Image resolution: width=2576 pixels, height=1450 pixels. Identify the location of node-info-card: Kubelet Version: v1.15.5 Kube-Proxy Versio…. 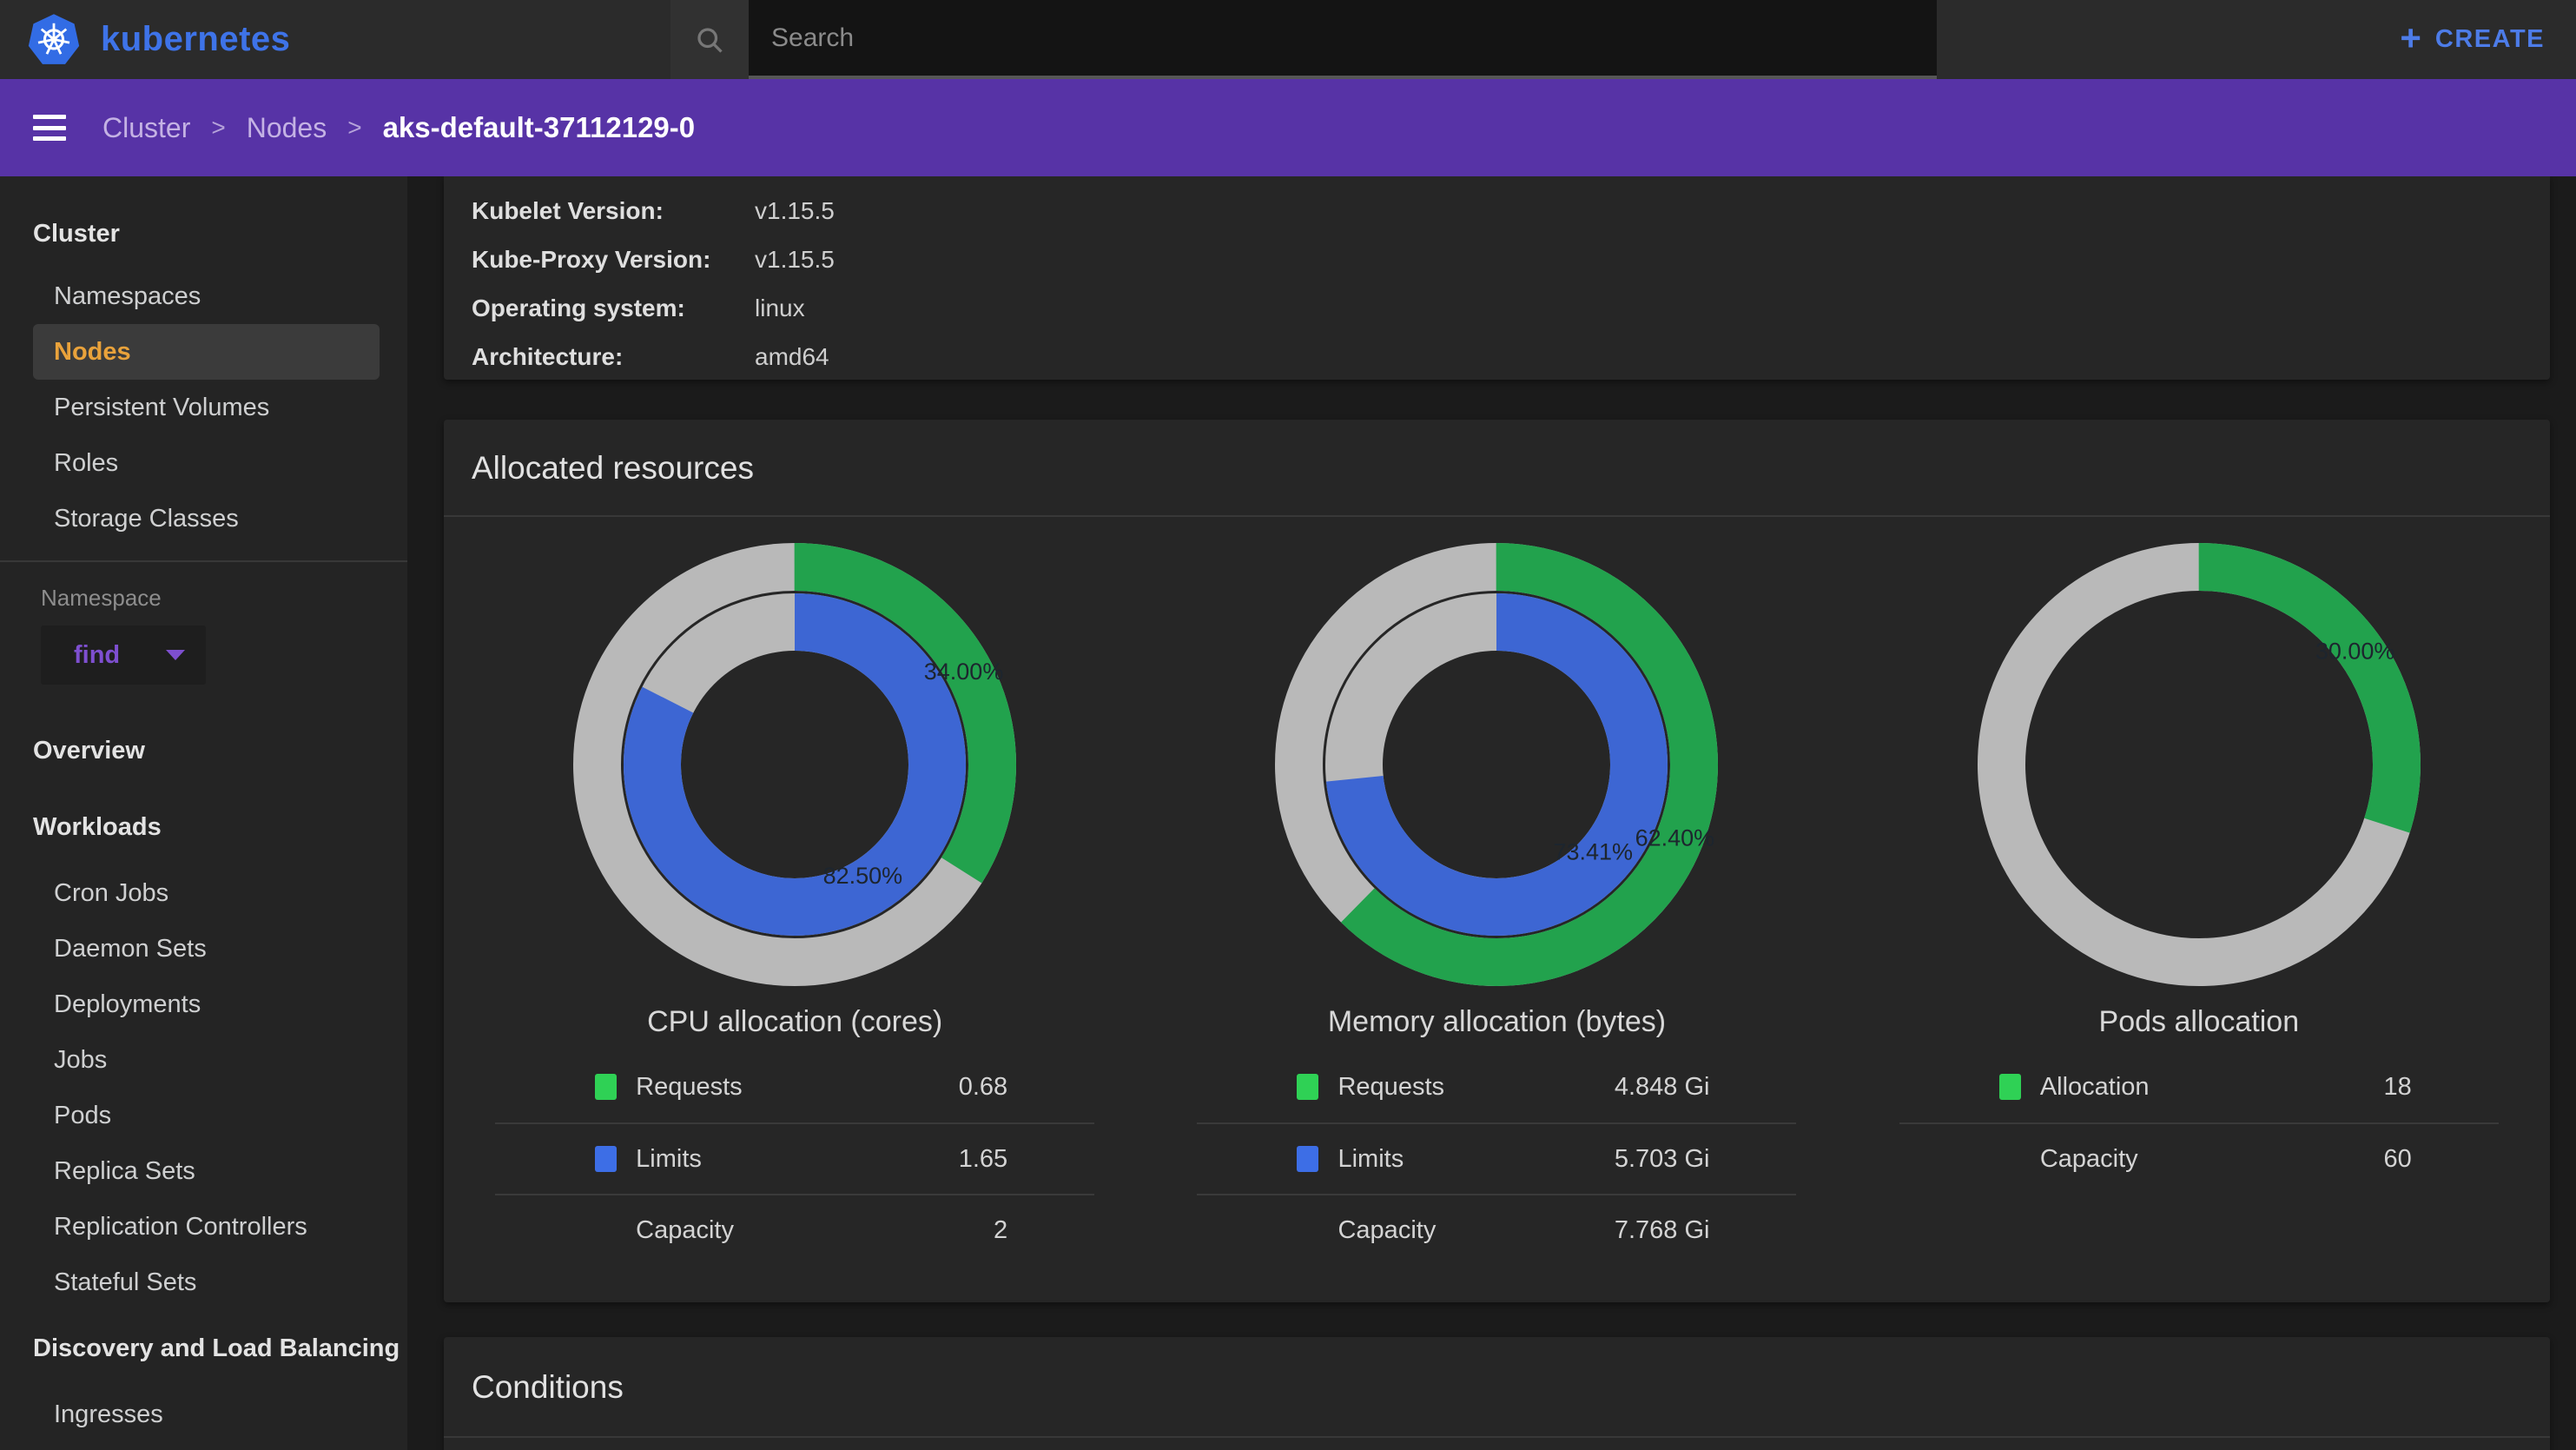
(1497, 278).